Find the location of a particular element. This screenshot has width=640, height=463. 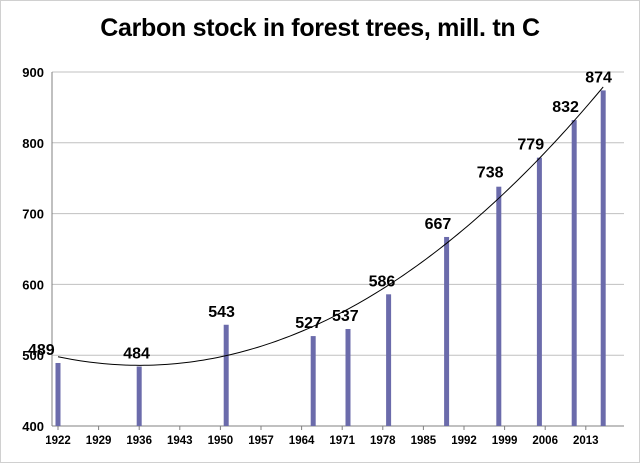

x-tick-label-1929: 1929 is located at coordinates (99, 441).